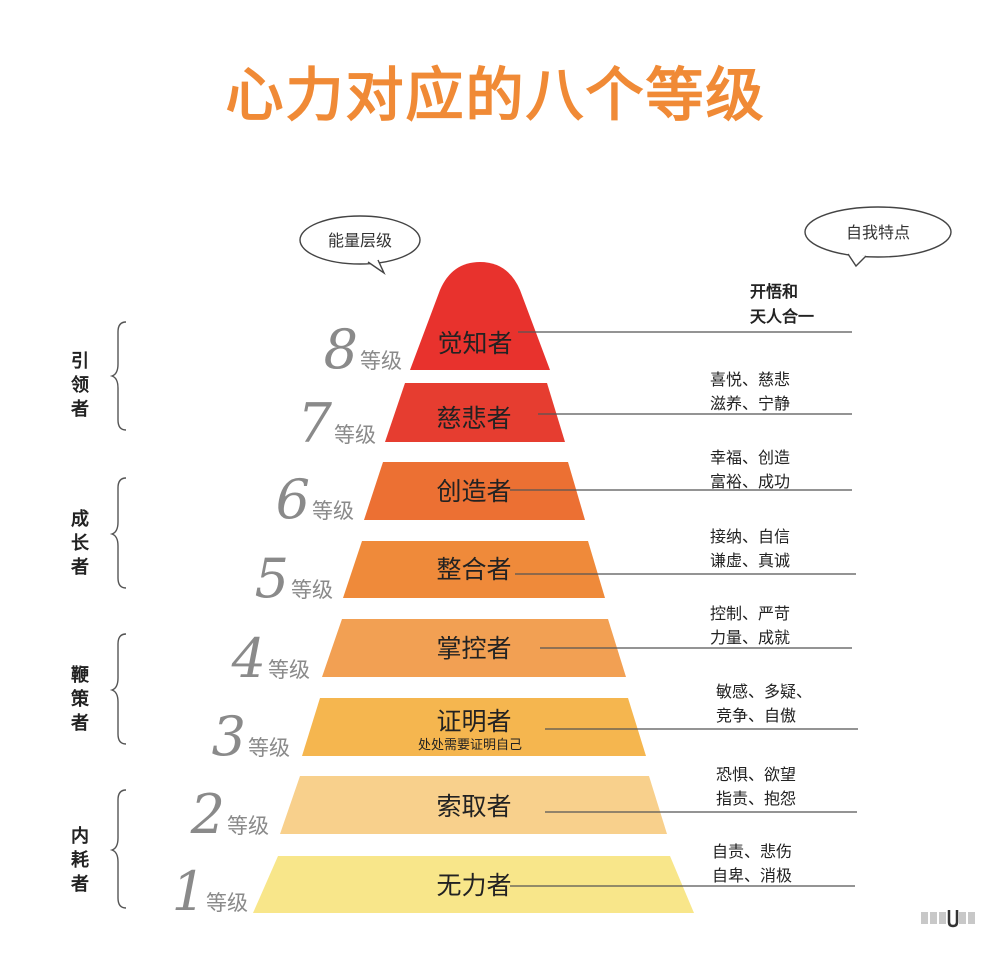 The height and width of the screenshot is (954, 991). I want to click on tier-5-name: 整合者, so click(473, 569).